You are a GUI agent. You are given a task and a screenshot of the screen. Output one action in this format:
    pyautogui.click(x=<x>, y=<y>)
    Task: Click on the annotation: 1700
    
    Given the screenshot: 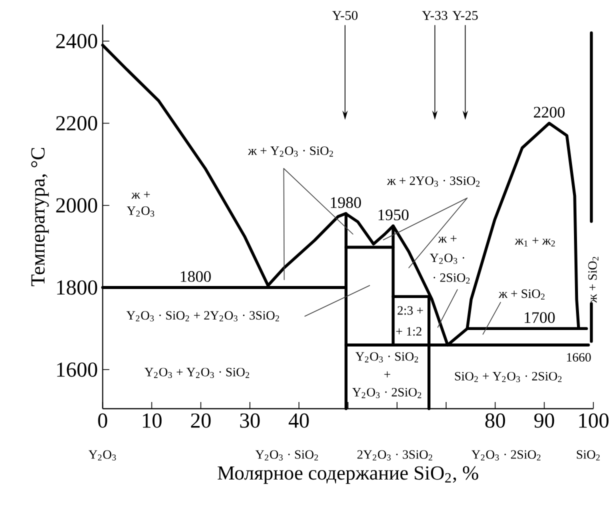 What is the action you would take?
    pyautogui.click(x=539, y=317)
    